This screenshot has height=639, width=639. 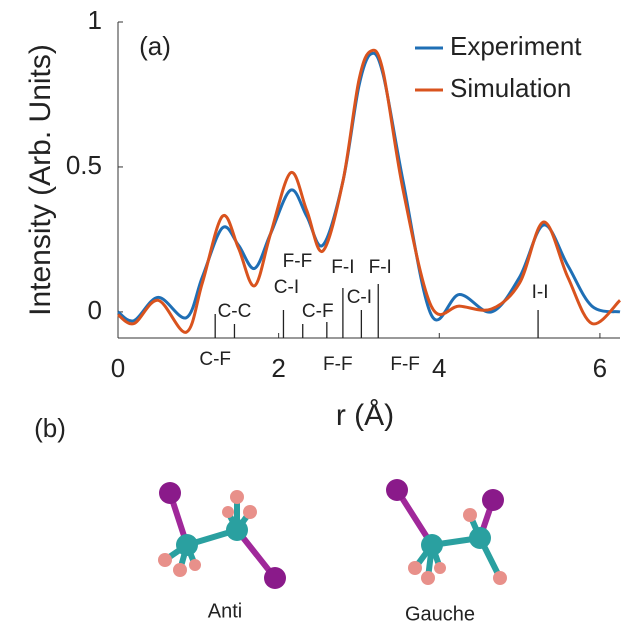 What do you see at coordinates (235, 311) in the screenshot?
I see `bond-label: C-C` at bounding box center [235, 311].